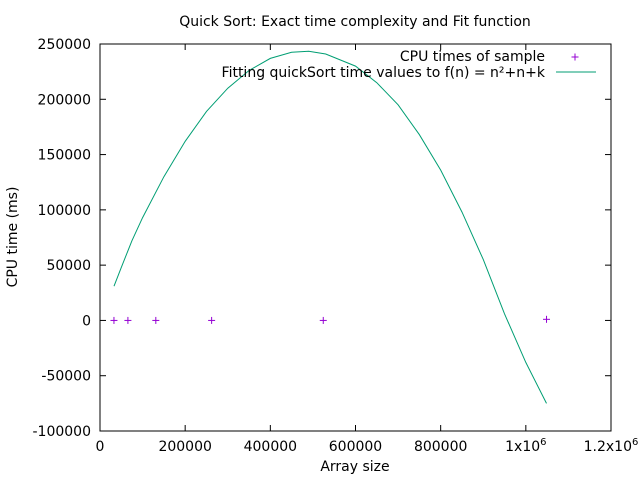 This screenshot has height=480, width=640. I want to click on x-axis-label: Array size, so click(354, 467).